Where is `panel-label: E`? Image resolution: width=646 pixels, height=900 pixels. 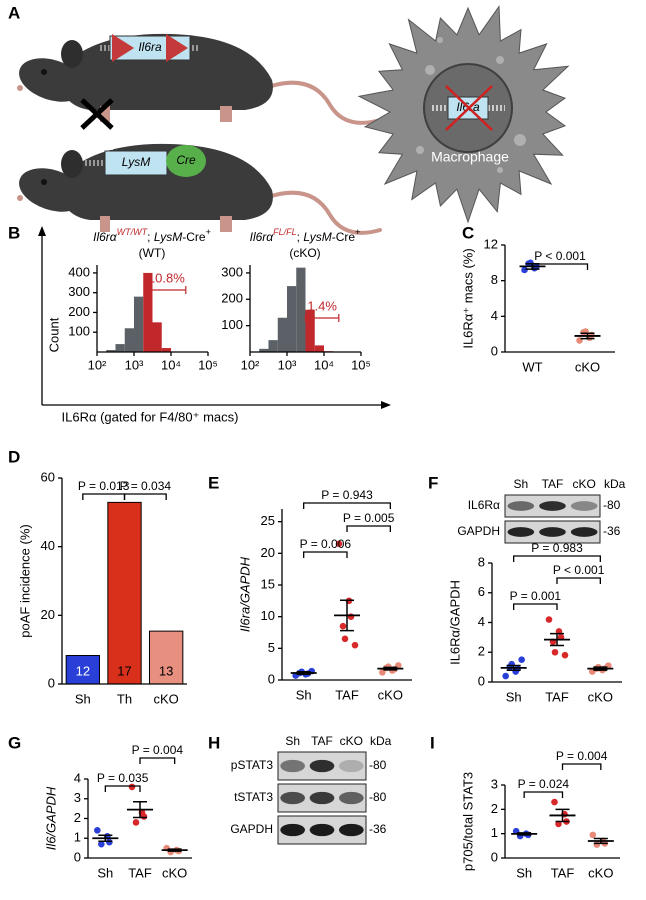 panel-label: E is located at coordinates (213, 482).